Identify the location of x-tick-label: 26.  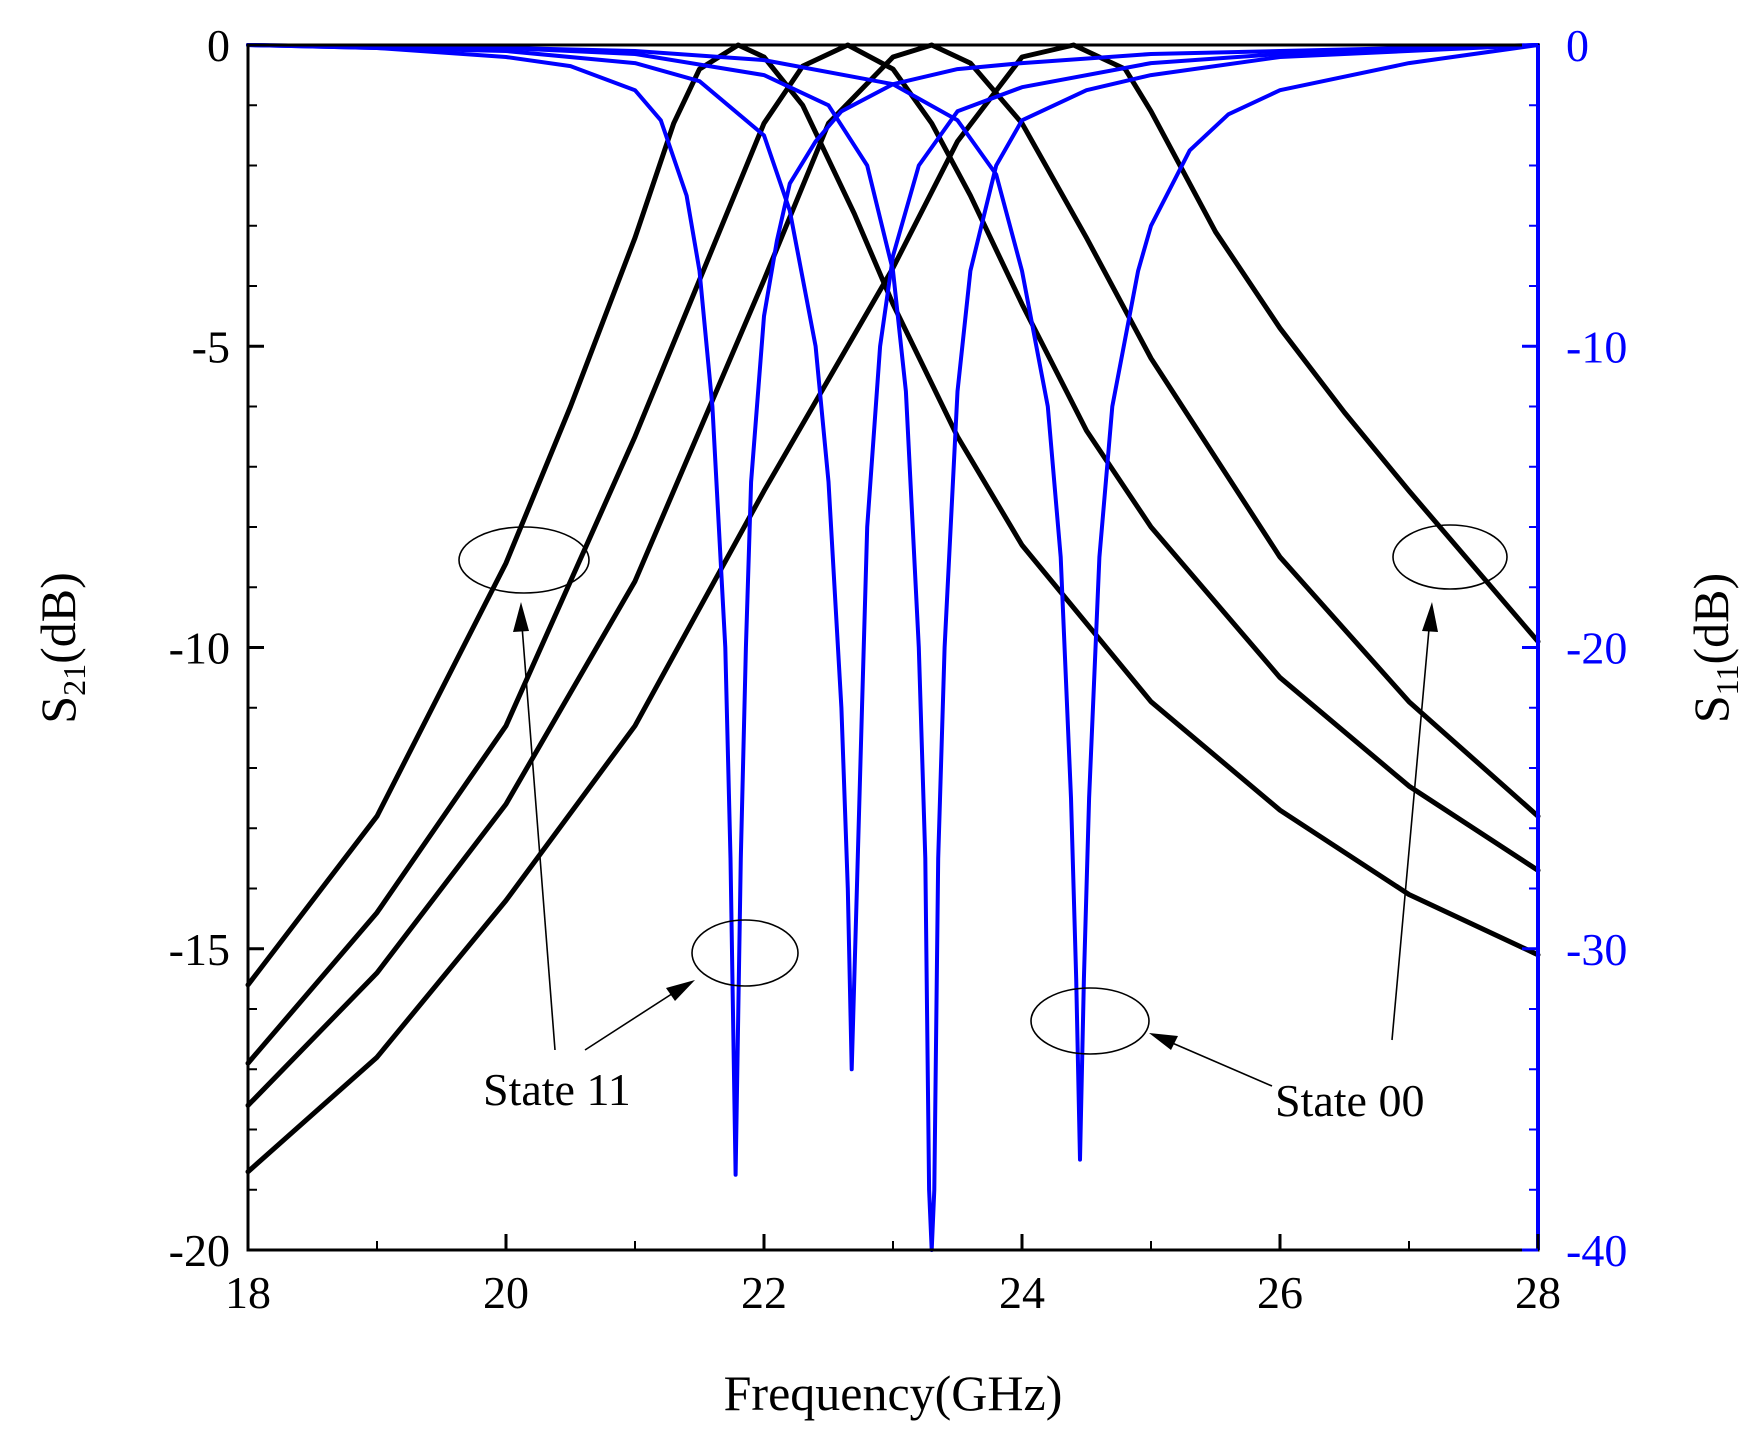
(1280, 1292).